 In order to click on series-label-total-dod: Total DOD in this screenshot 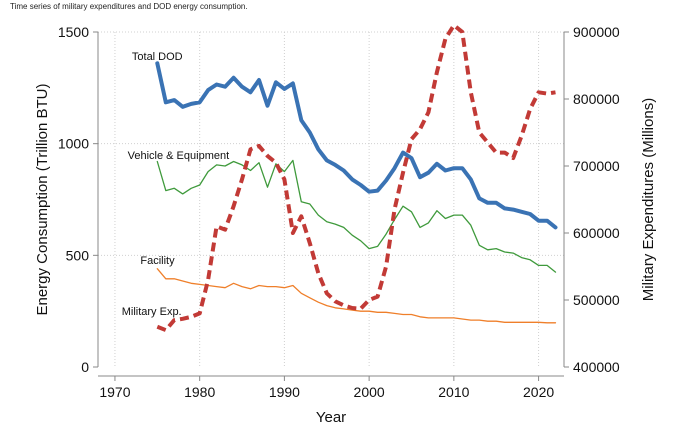, I will do `click(157, 57)`.